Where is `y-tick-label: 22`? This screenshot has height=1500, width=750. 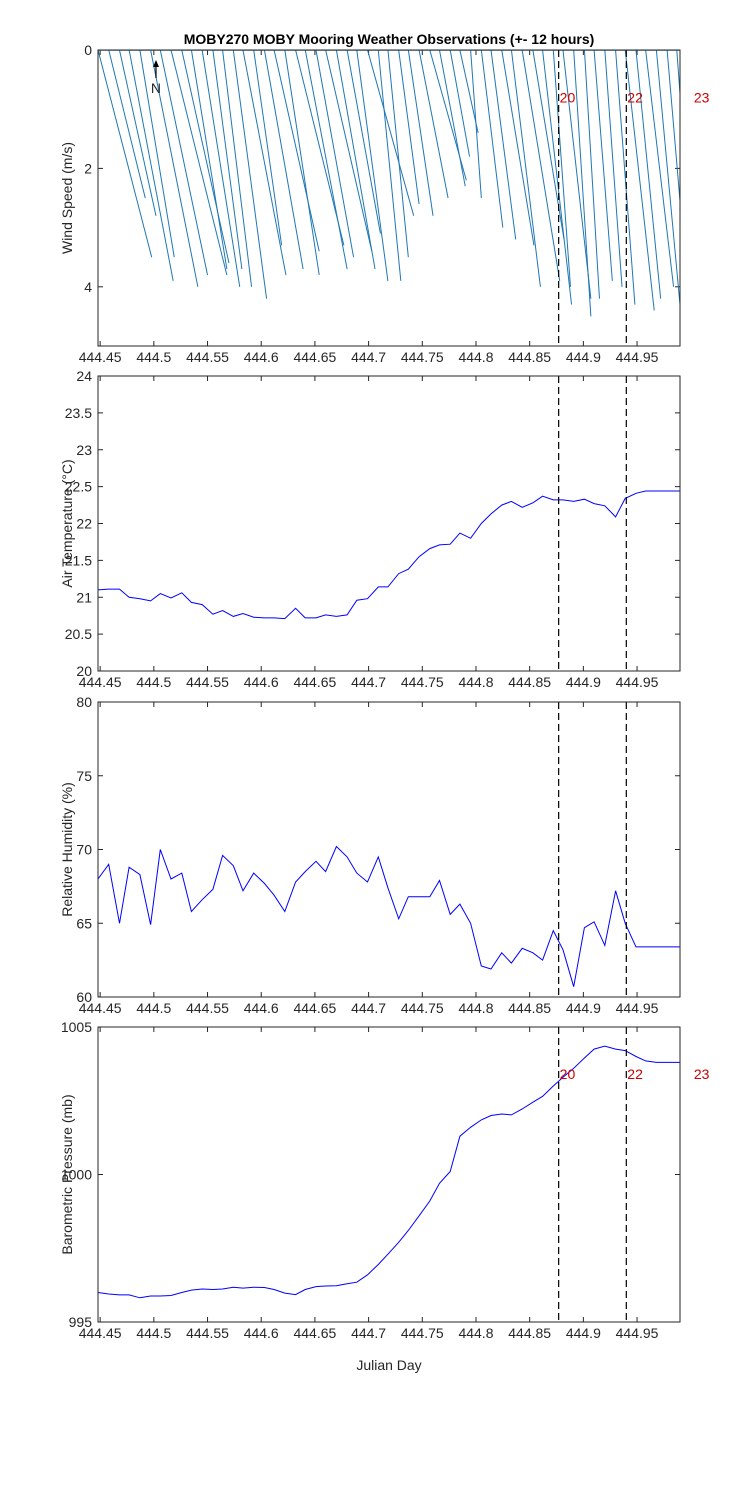 y-tick-label: 22 is located at coordinates (84, 524).